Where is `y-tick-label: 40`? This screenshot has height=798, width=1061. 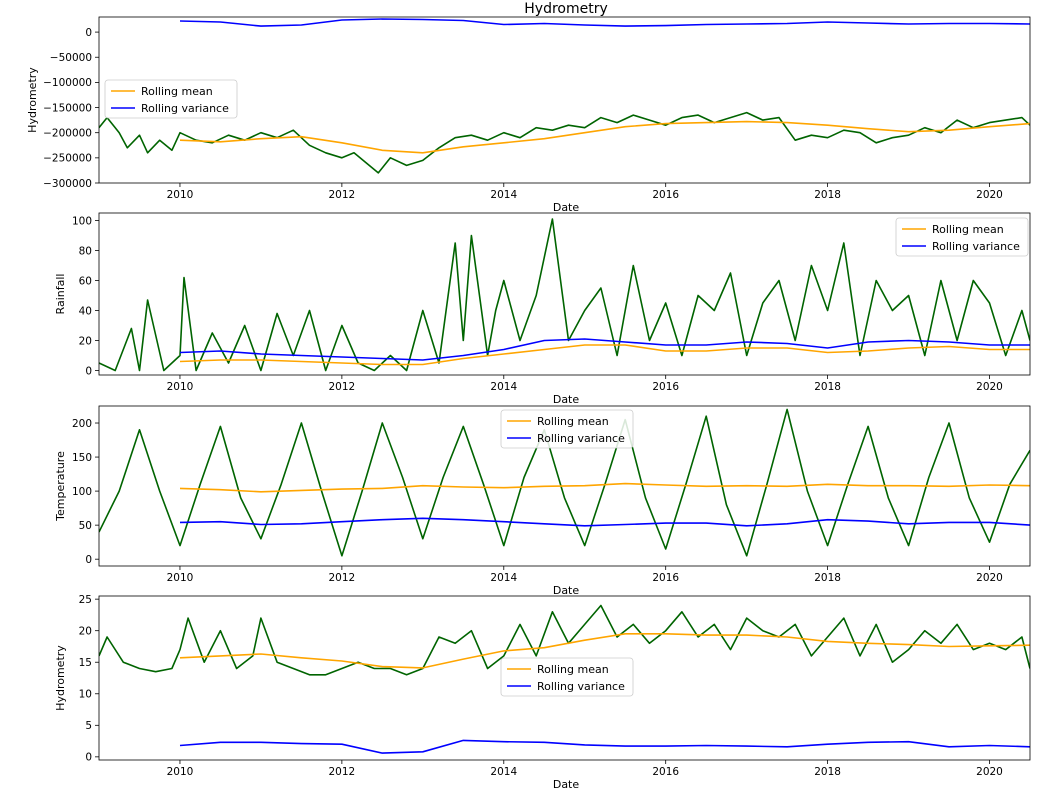 y-tick-label: 40 is located at coordinates (85, 311).